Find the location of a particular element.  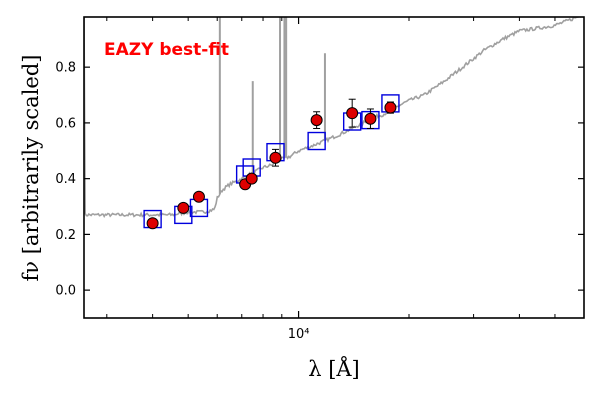

x-tick-label: 10⁴ is located at coordinates (299, 334).